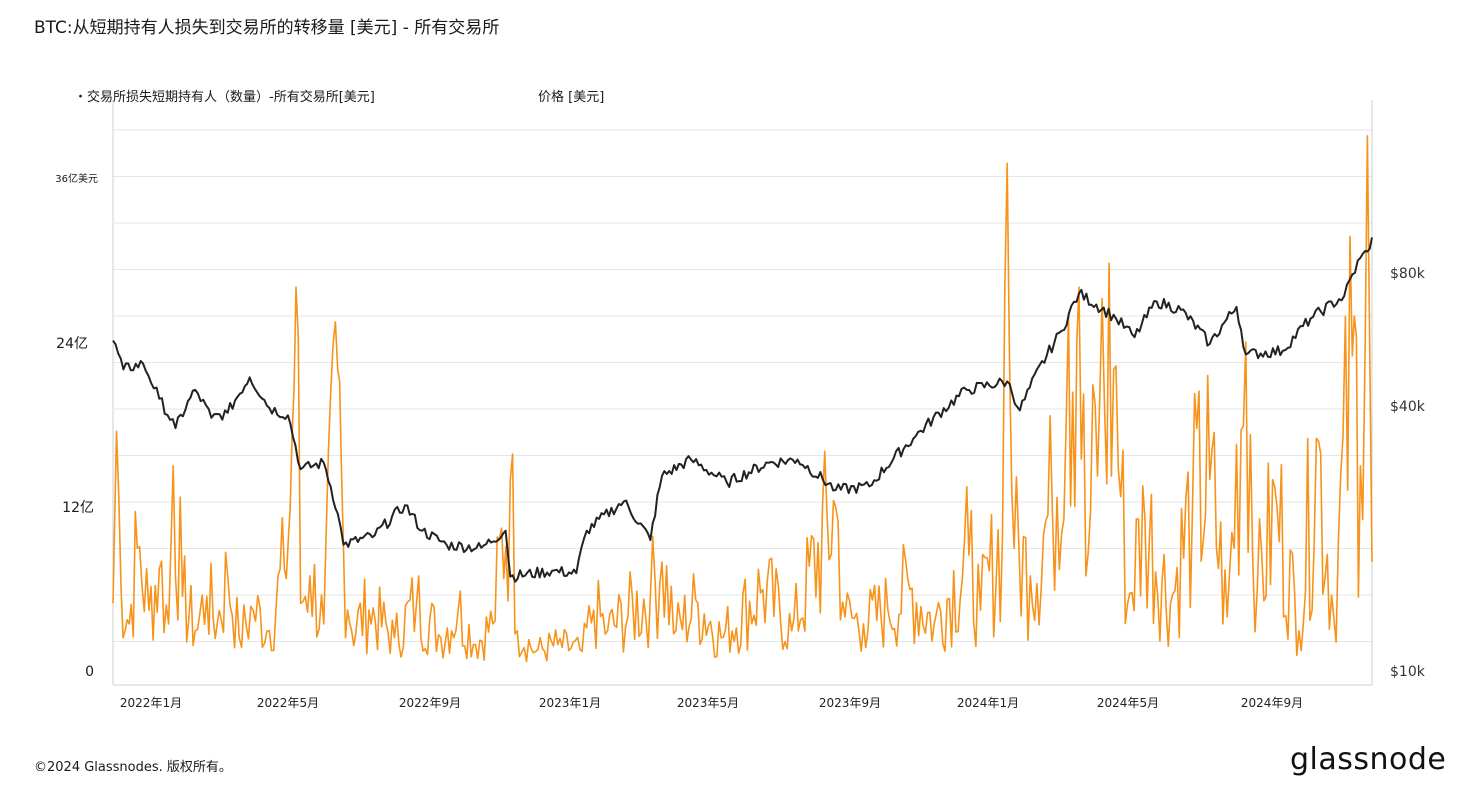  I want to click on x-tick-2024-09: 2024年9月, so click(1272, 703).